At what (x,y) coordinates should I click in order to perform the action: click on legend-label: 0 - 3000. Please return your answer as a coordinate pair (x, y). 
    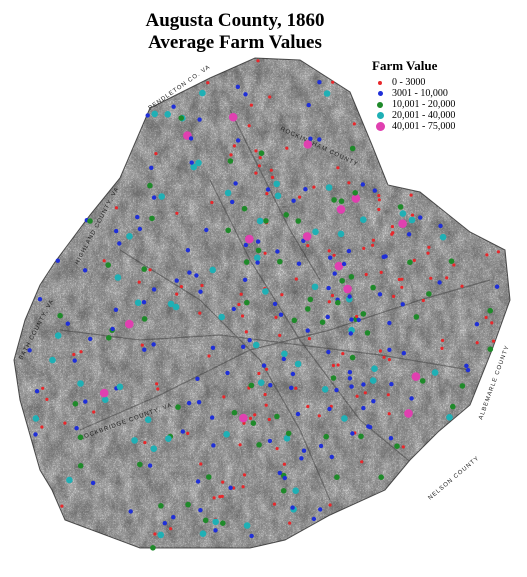
    Looking at the image, I should click on (409, 82).